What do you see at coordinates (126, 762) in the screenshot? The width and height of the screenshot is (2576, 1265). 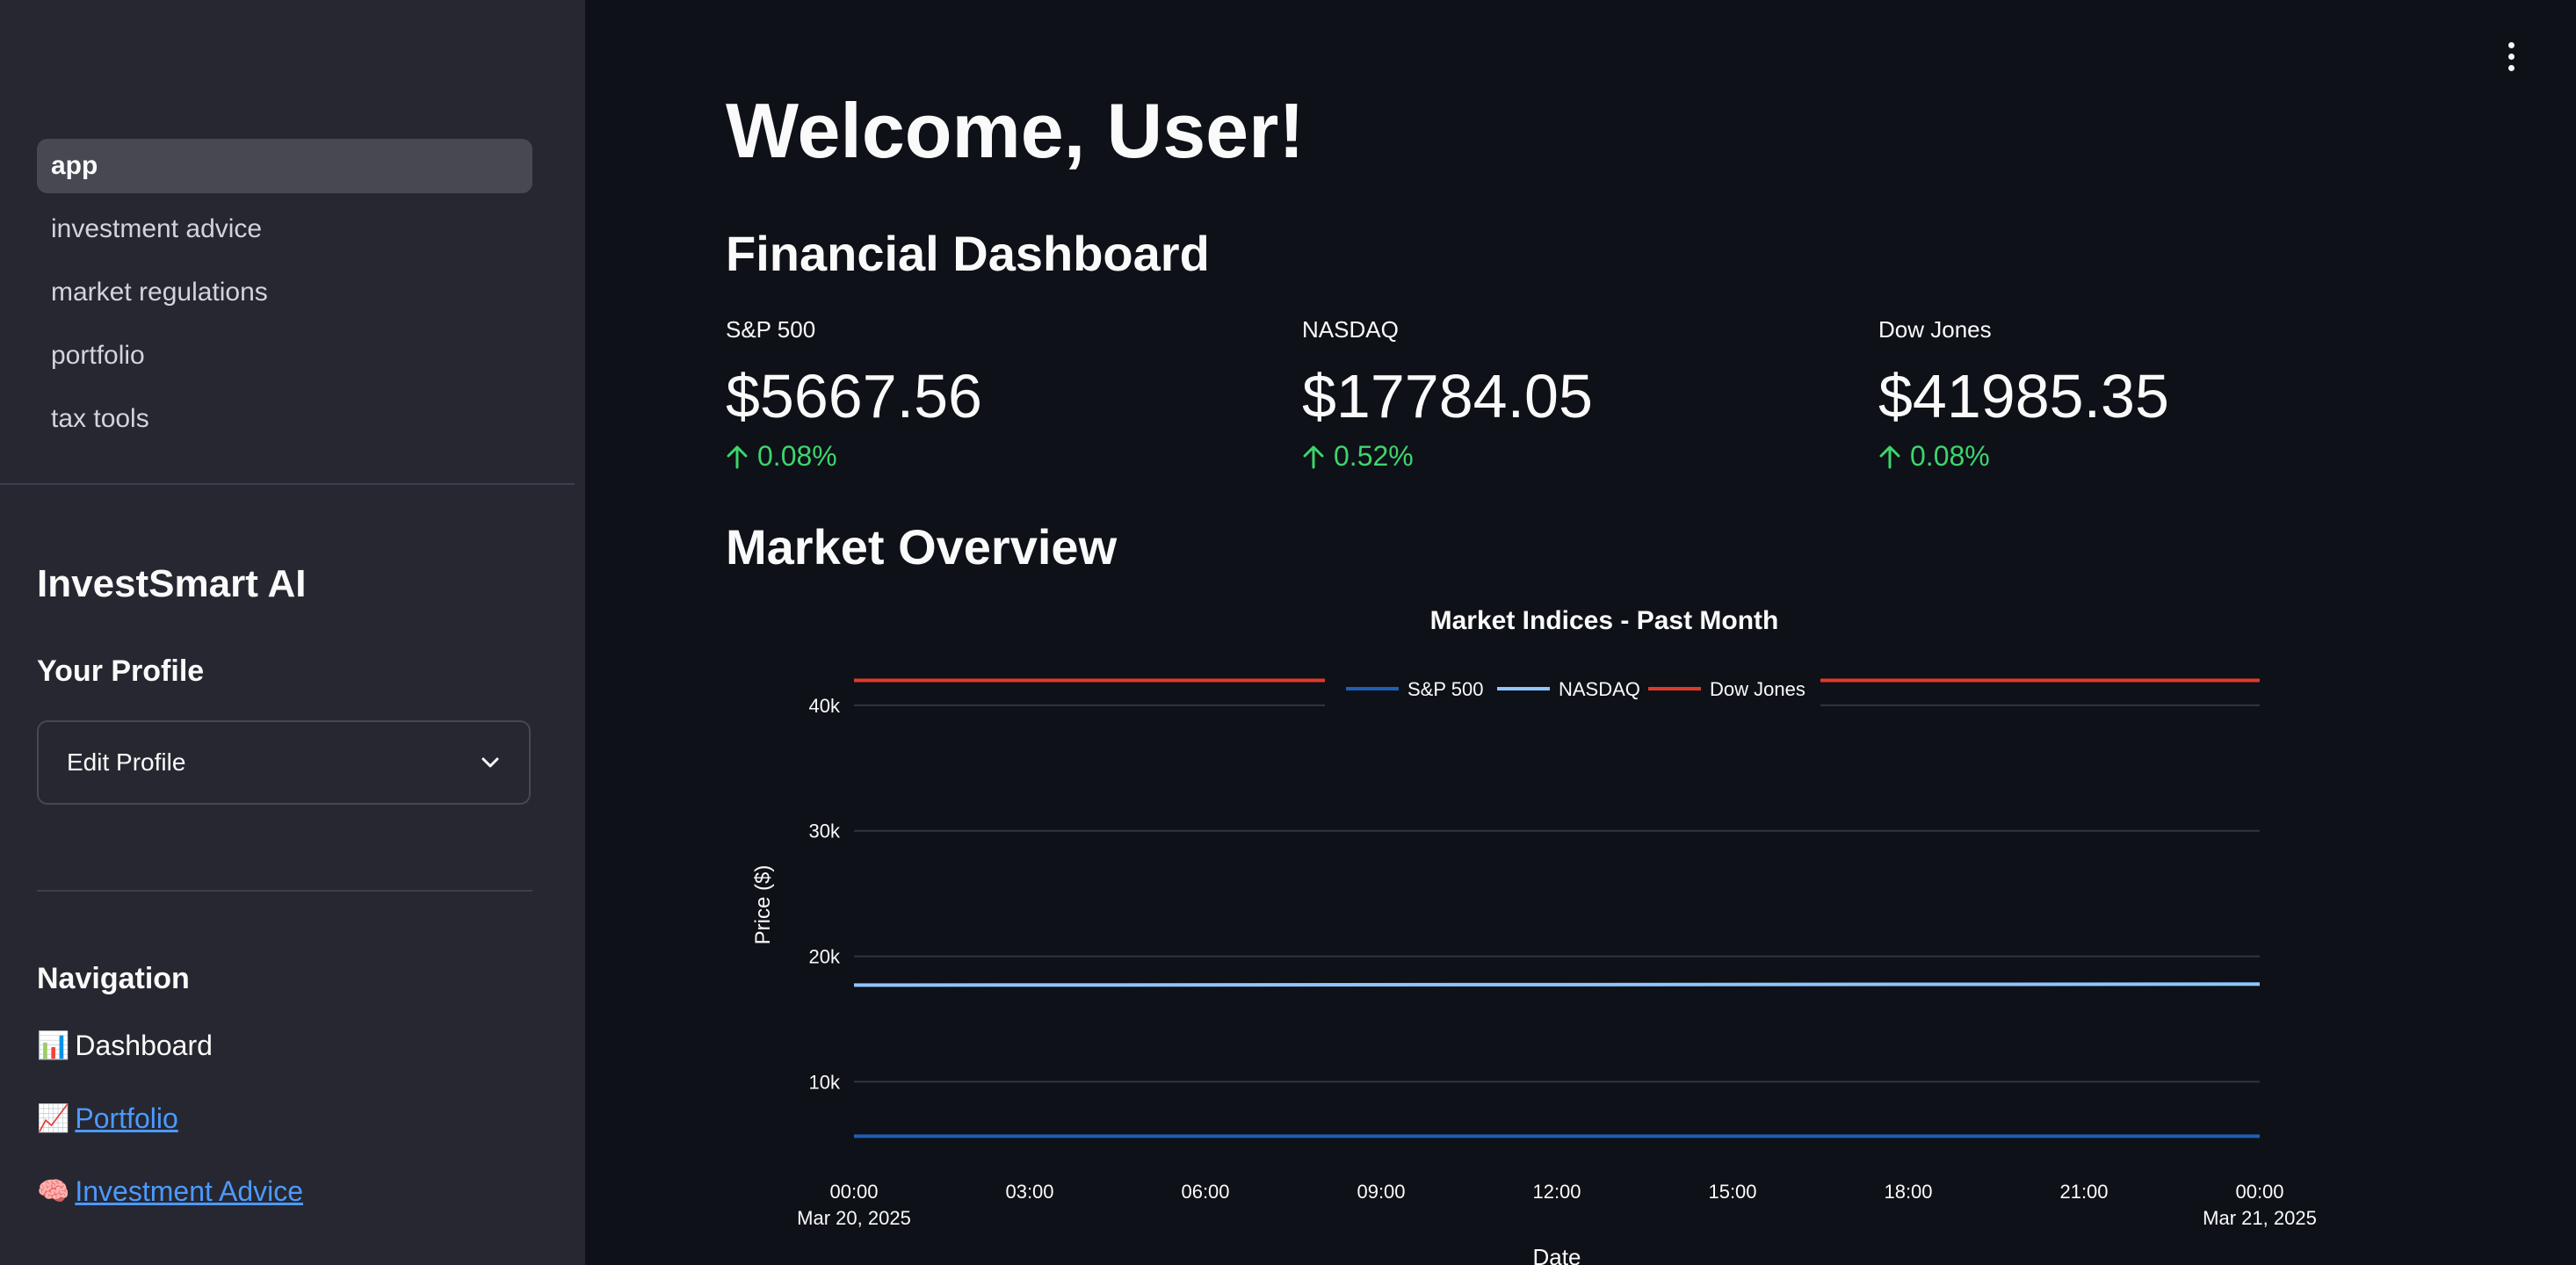 I see `expander-label: Edit Profile` at bounding box center [126, 762].